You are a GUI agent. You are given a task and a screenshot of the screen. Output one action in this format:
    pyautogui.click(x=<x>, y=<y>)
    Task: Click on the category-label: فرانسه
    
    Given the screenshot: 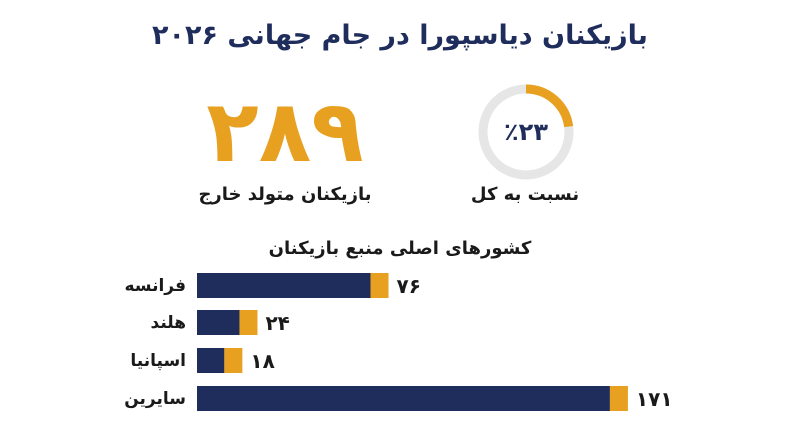 What is the action you would take?
    pyautogui.click(x=155, y=286)
    